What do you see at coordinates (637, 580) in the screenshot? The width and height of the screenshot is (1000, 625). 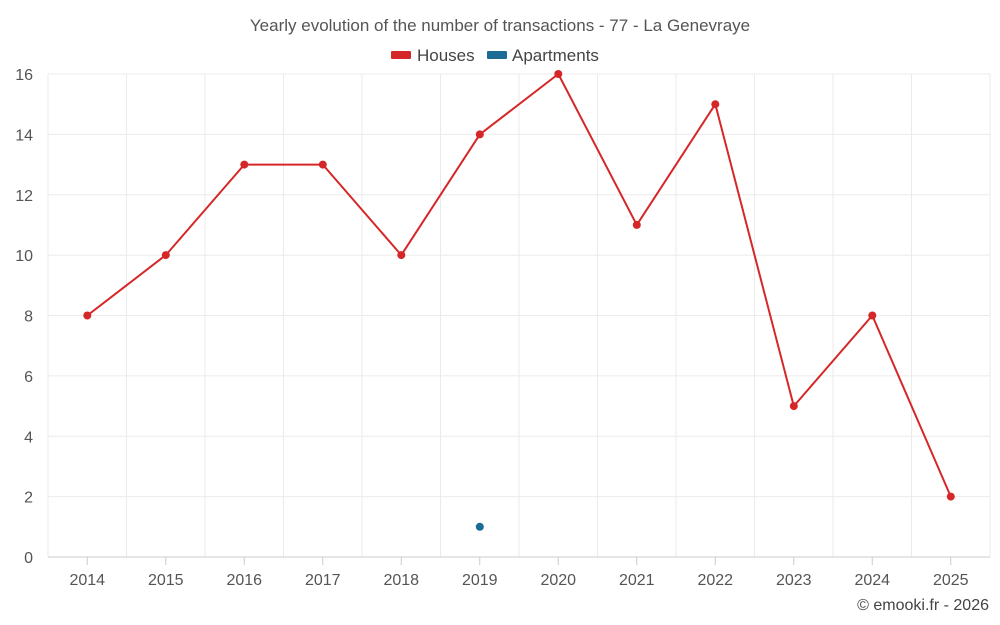 I see `x-tick-label: 2021` at bounding box center [637, 580].